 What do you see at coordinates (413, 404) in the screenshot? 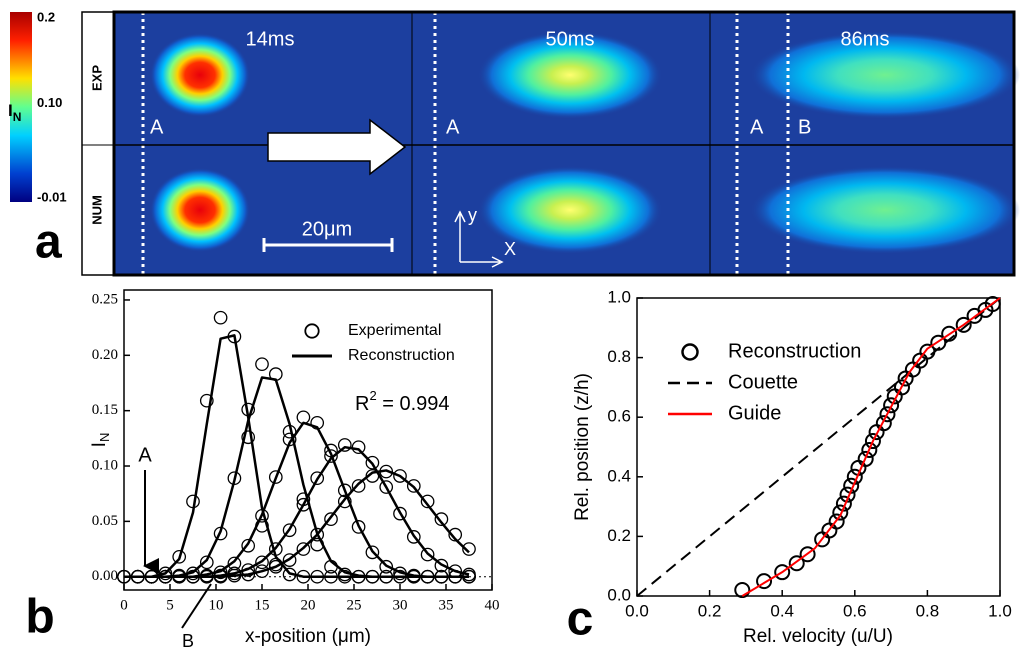
I see `r-squared-value: = 0.994` at bounding box center [413, 404].